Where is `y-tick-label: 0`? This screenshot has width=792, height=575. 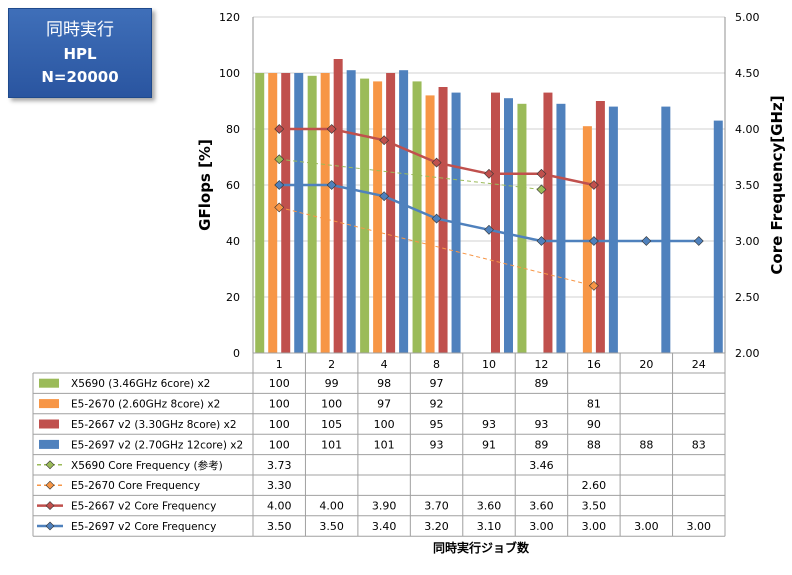
y-tick-label: 0 is located at coordinates (236, 353).